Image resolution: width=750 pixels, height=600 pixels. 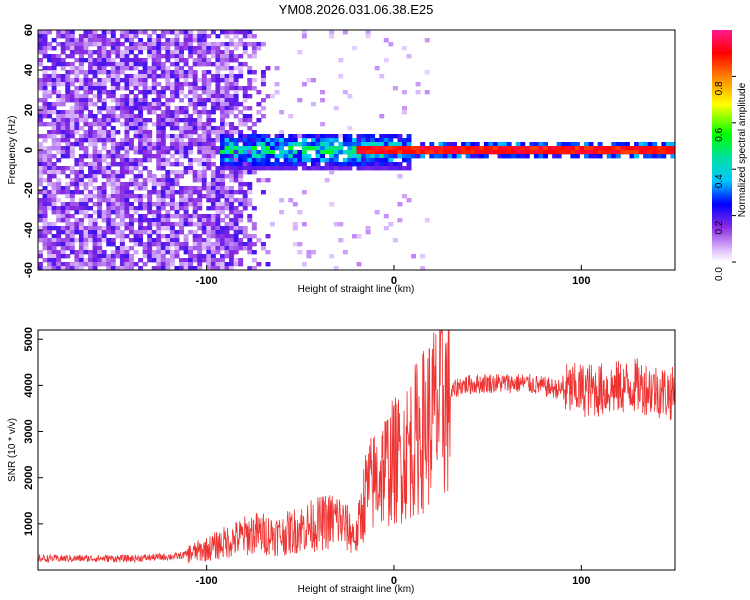 I want to click on x-tick-label: 100, so click(x=581, y=581).